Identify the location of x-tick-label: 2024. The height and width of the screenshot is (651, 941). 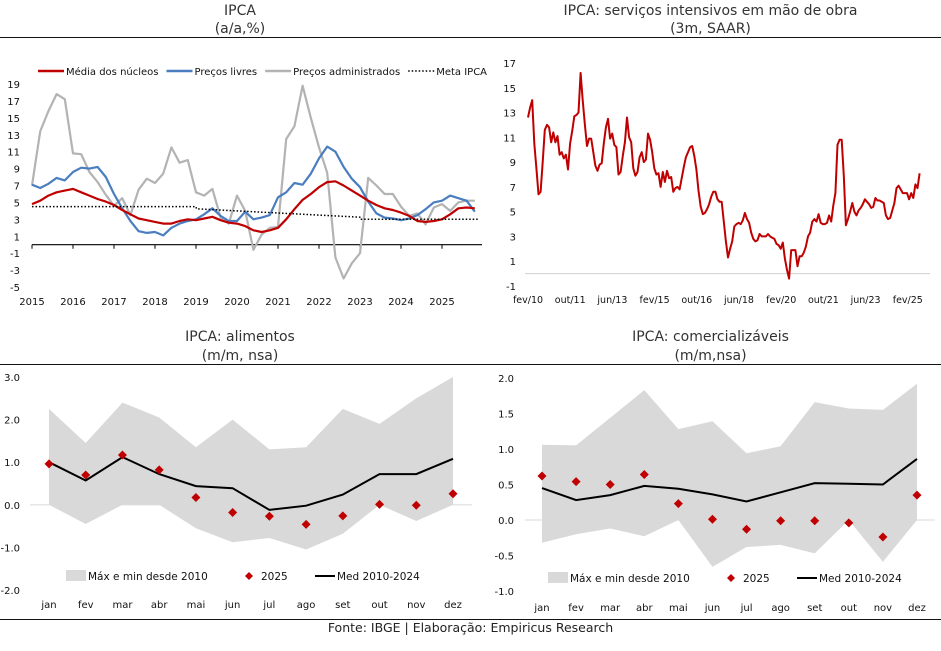
(400, 302).